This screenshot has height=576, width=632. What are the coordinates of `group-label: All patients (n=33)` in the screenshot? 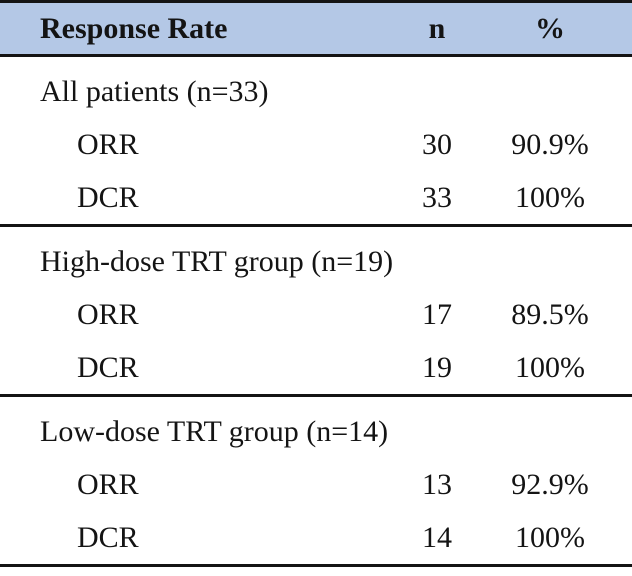 It's located at (154, 91).